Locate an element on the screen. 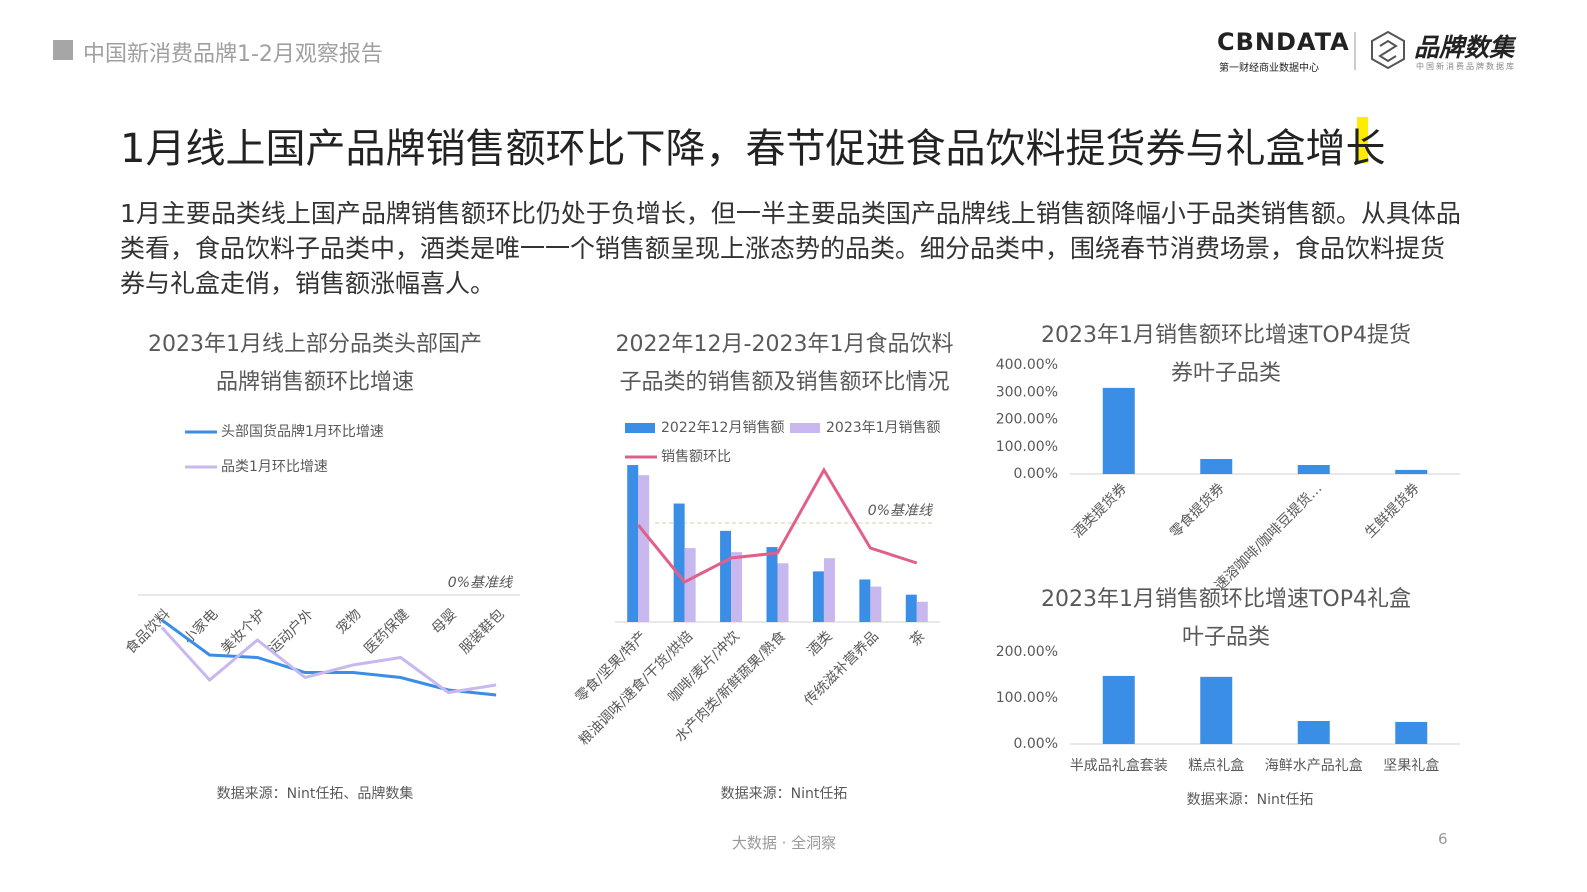 Image resolution: width=1587 pixels, height=892 pixels. footer-slogan: 大数据 · 全洞察 is located at coordinates (784, 843).